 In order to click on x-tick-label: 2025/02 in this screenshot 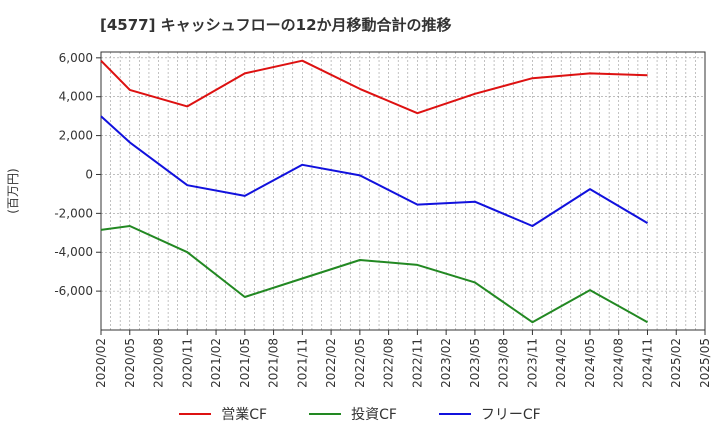, I will do `click(676, 363)`.